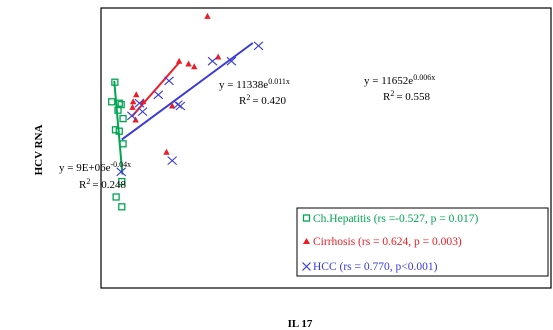  I want to click on legend-box, so click(422, 242).